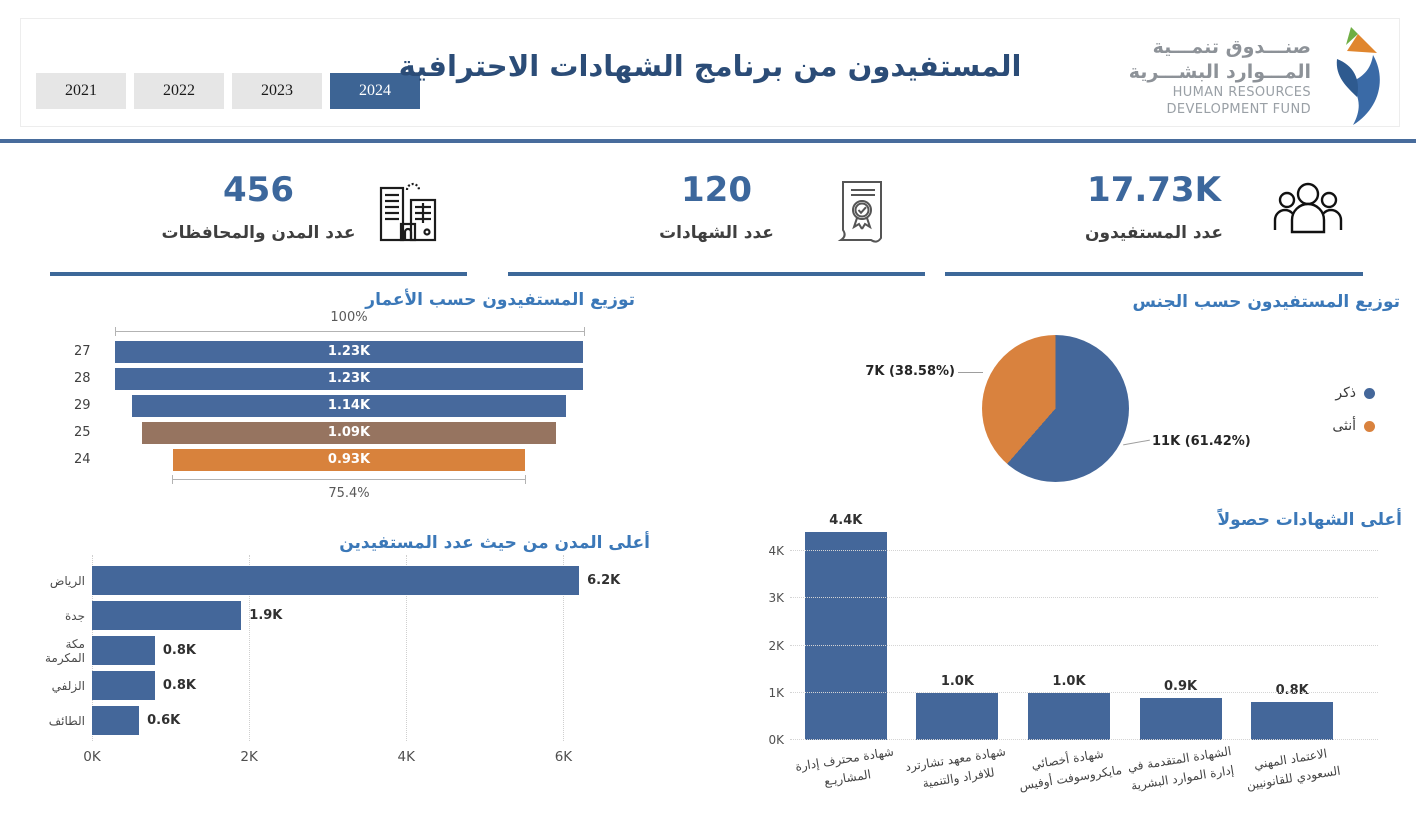 The height and width of the screenshot is (815, 1416). I want to click on year-button-2024: 2024, so click(375, 91).